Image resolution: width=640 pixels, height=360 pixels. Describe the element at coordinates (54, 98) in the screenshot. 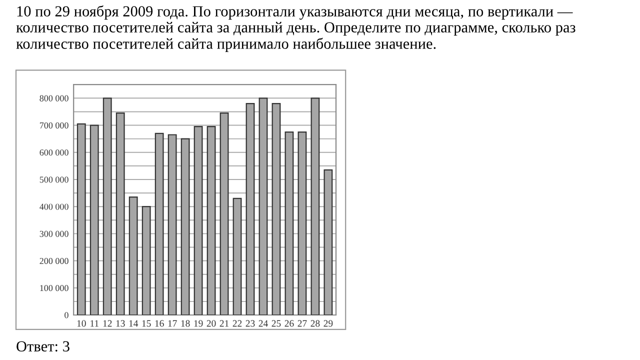

I see `y-tick-label: 800 000` at that location.